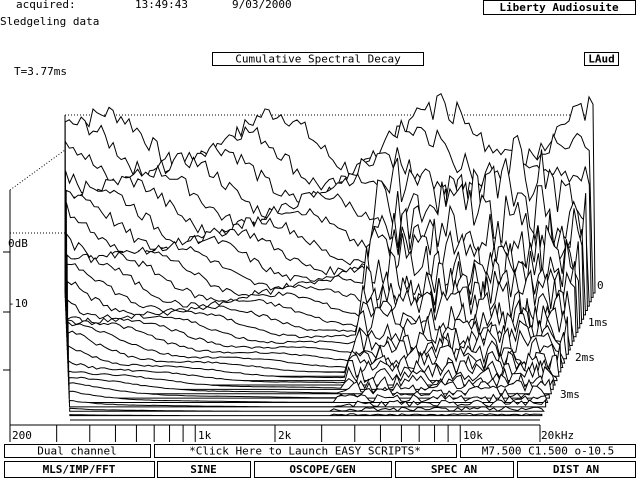 This screenshot has width=640, height=480. I want to click on time-label: 3ms, so click(570, 394).